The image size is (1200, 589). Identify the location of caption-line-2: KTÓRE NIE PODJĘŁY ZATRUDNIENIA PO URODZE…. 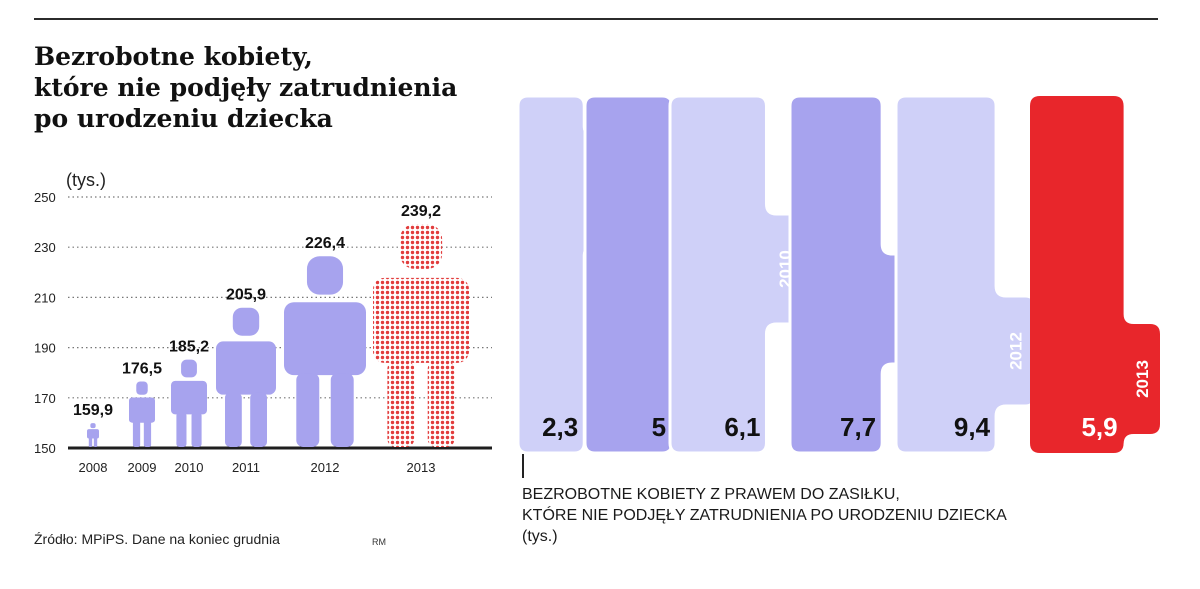
(764, 515).